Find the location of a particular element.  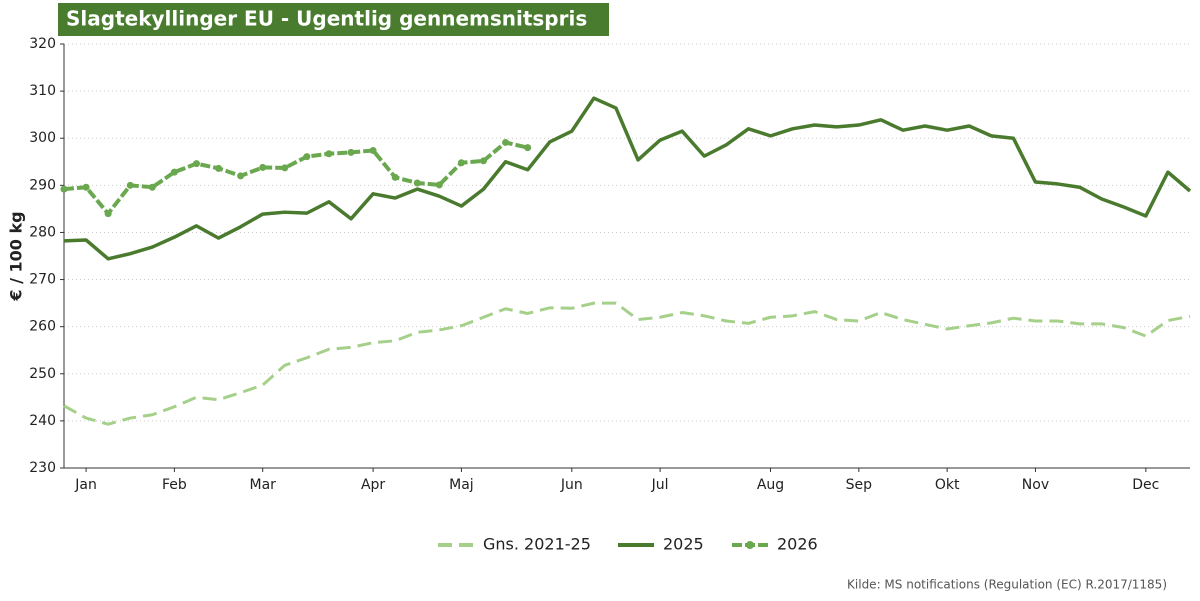

x-tick-label: Maj is located at coordinates (461, 485).